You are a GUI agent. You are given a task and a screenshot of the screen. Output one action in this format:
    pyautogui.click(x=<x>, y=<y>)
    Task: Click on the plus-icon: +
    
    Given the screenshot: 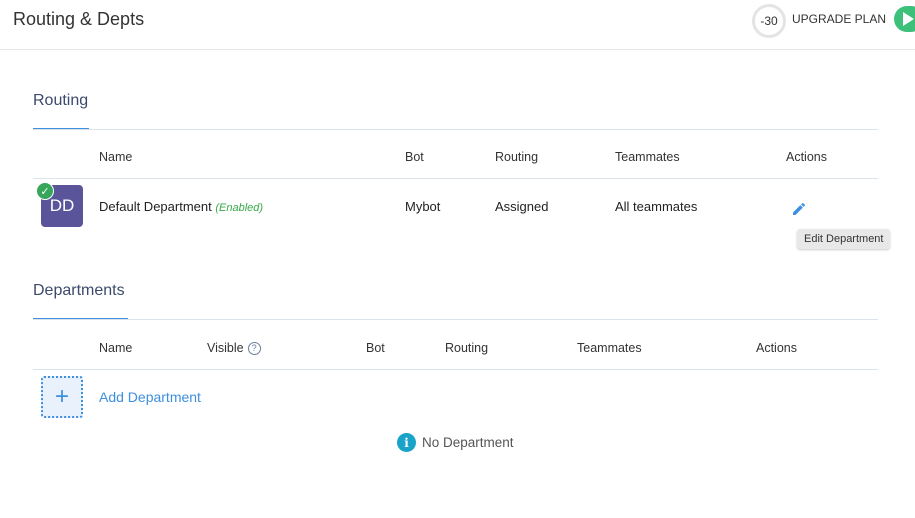 What is the action you would take?
    pyautogui.click(x=61, y=396)
    